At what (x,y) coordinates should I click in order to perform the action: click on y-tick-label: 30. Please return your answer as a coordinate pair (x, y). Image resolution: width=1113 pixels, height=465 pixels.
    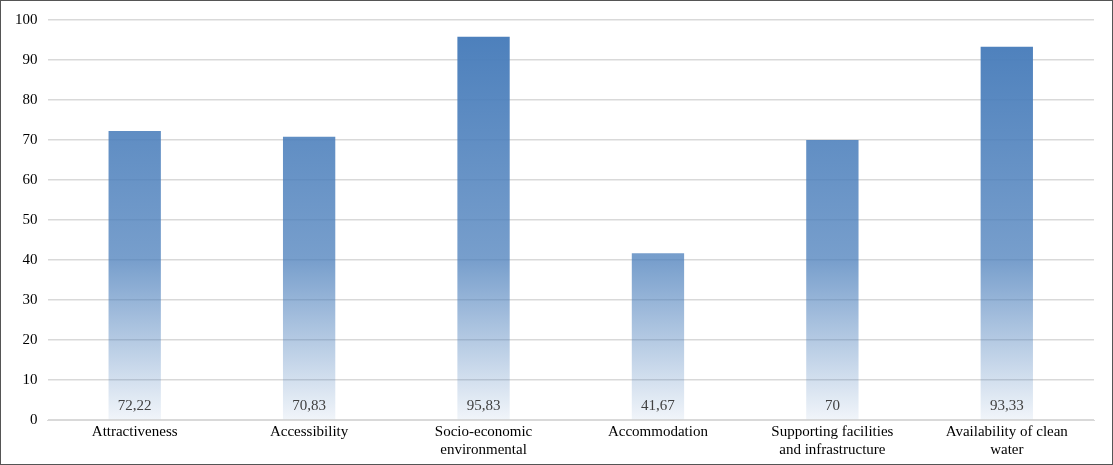
    Looking at the image, I should click on (30, 298).